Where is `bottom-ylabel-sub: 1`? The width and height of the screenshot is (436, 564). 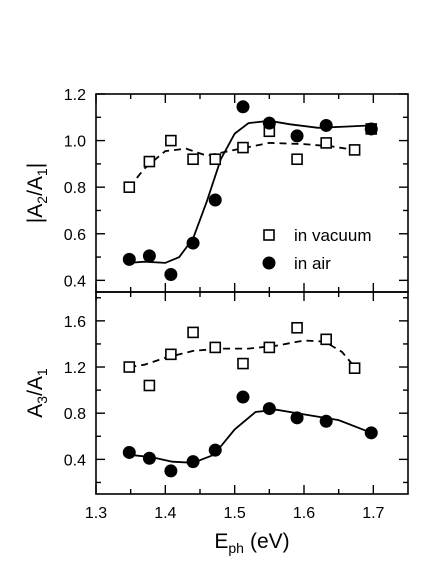 bottom-ylabel-sub: 1 is located at coordinates (42, 372).